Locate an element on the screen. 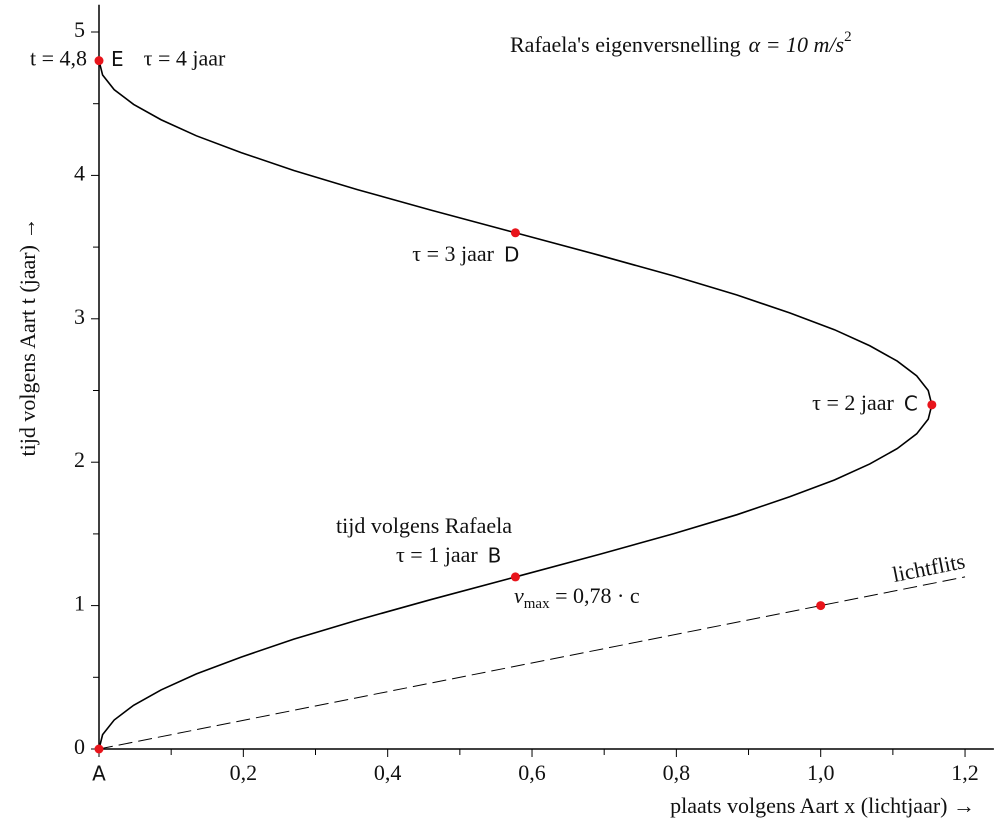  point-label: B is located at coordinates (495, 555).